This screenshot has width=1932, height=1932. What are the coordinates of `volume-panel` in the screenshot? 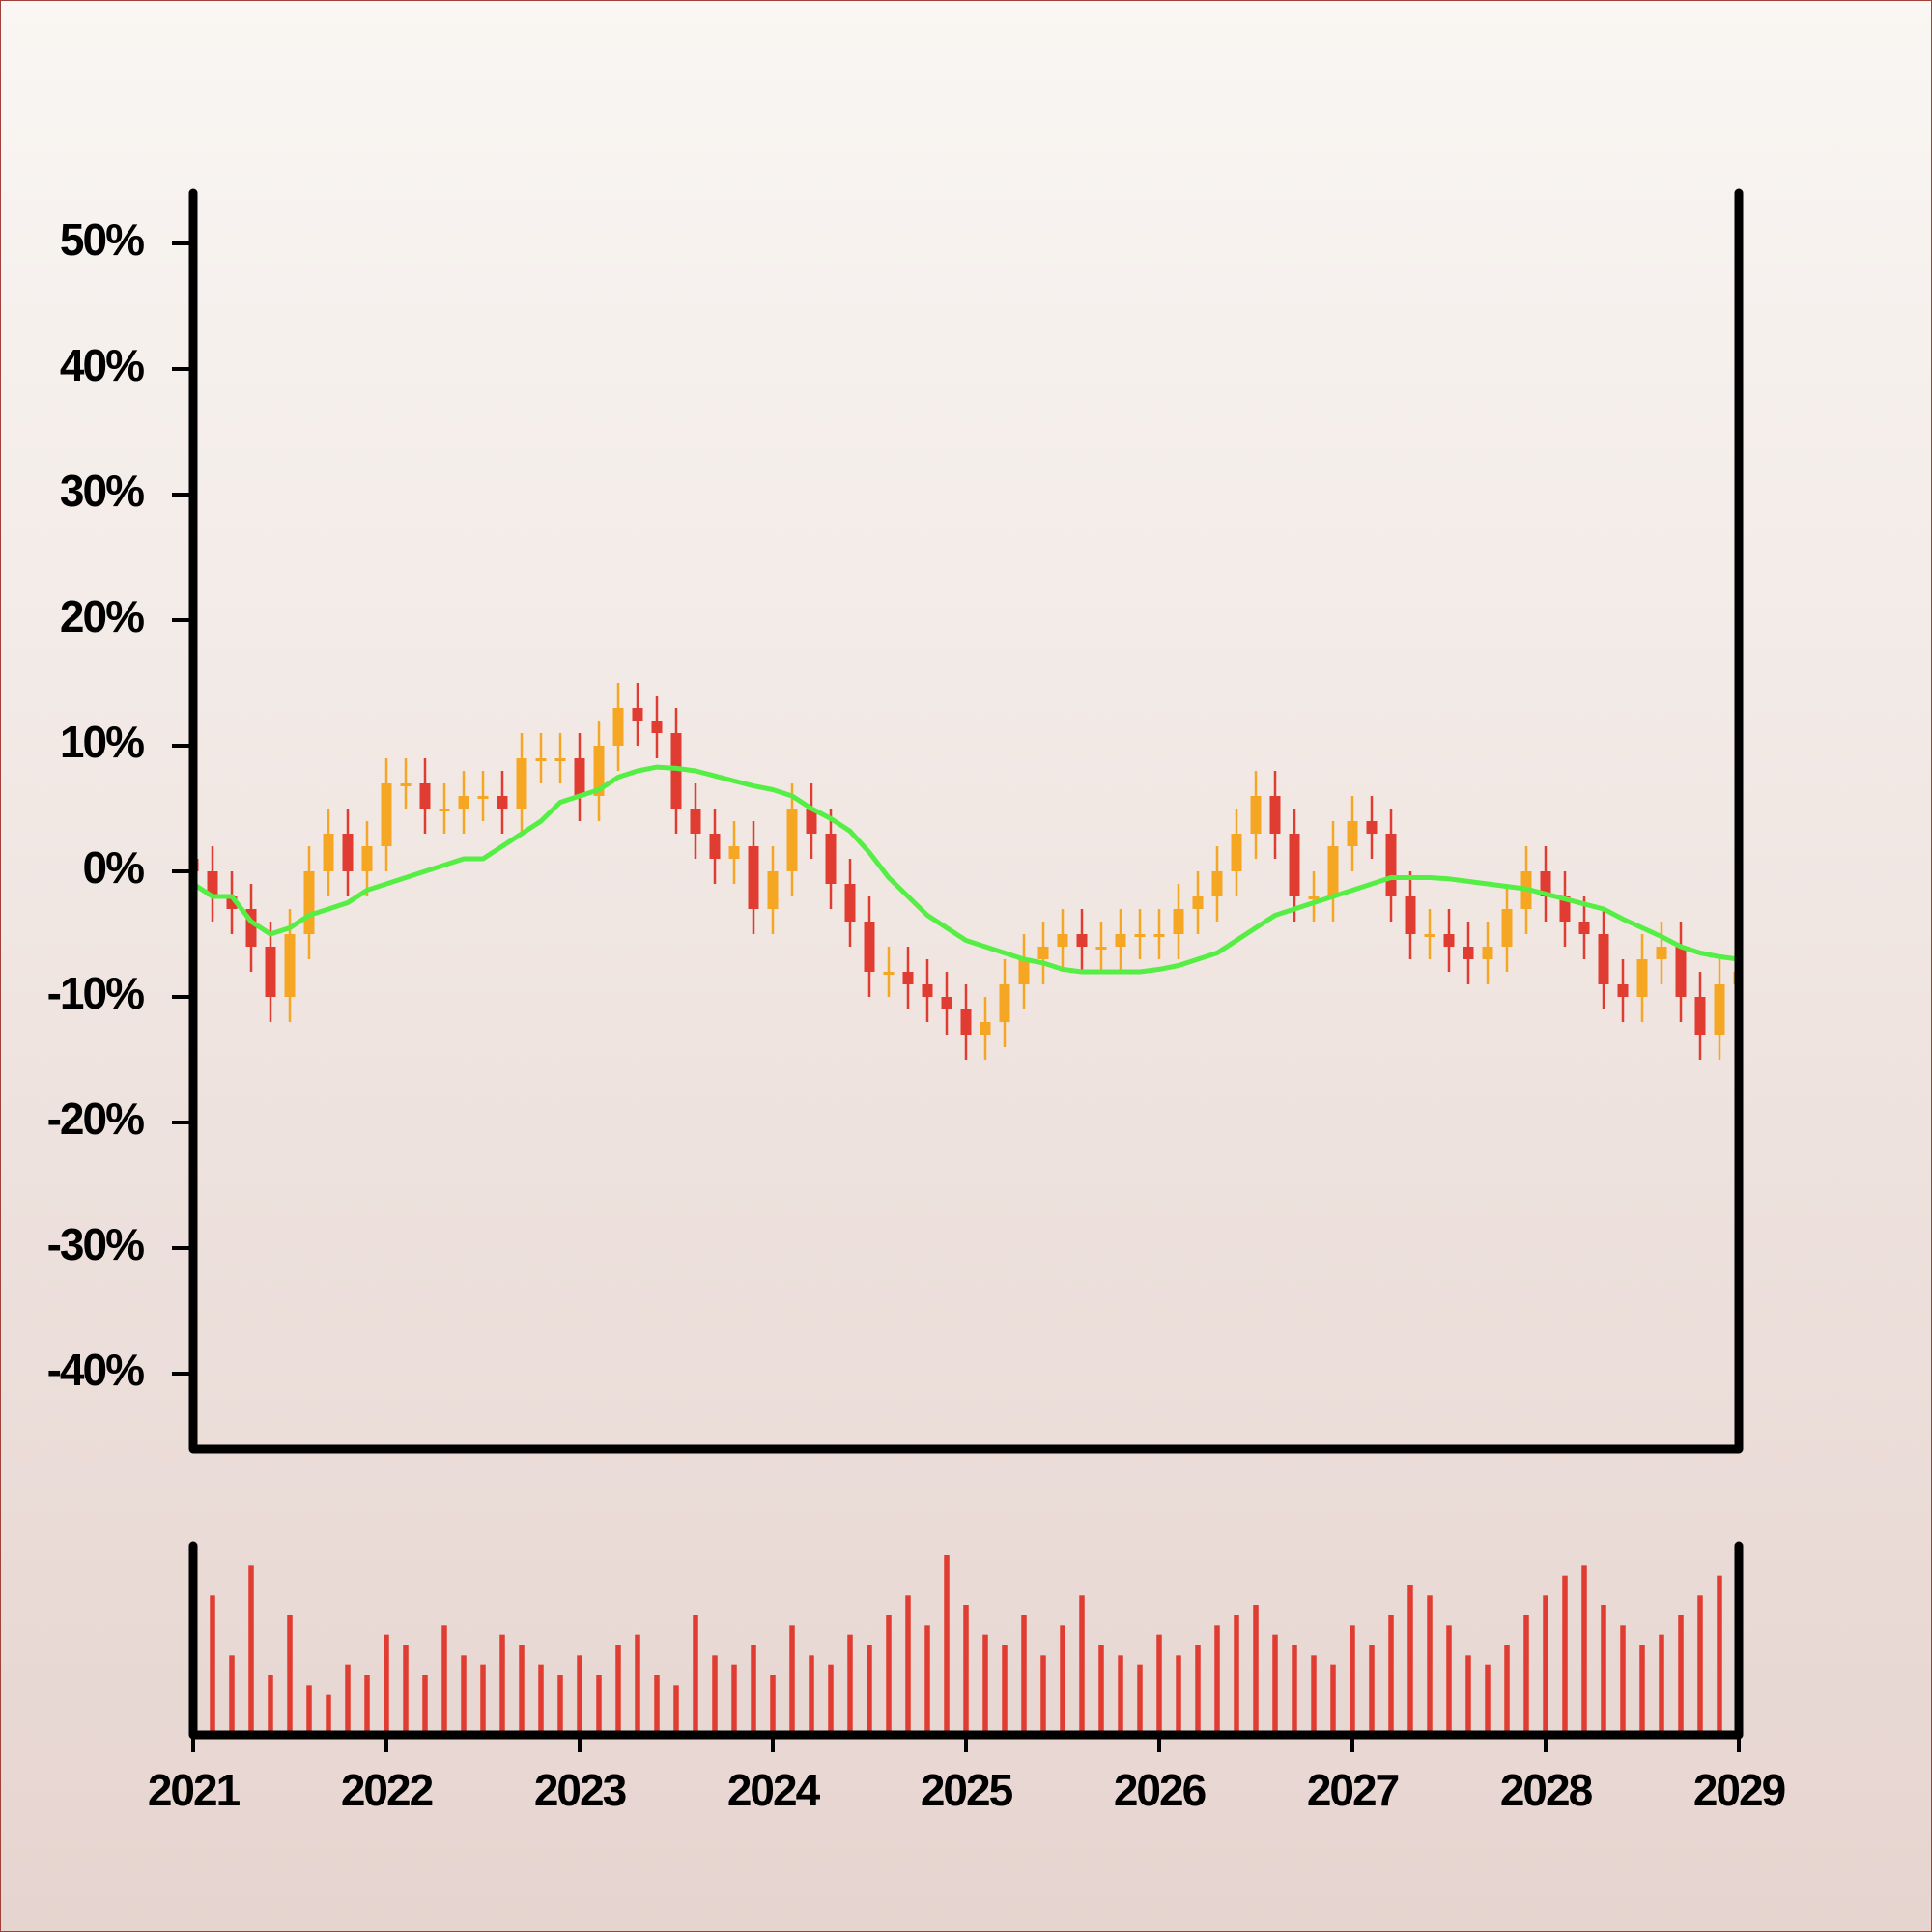 It's located at (966, 1645).